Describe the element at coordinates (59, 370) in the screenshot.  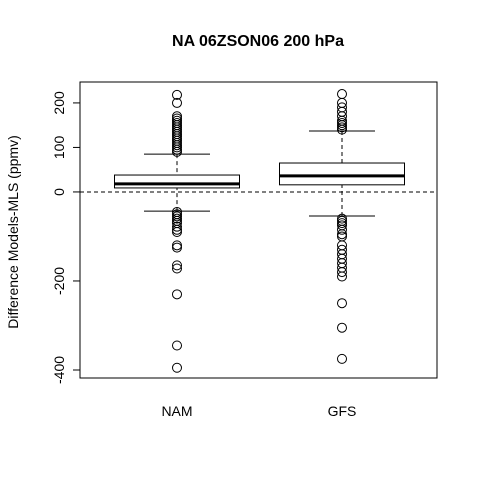
I see `y-tick-label: -400` at that location.